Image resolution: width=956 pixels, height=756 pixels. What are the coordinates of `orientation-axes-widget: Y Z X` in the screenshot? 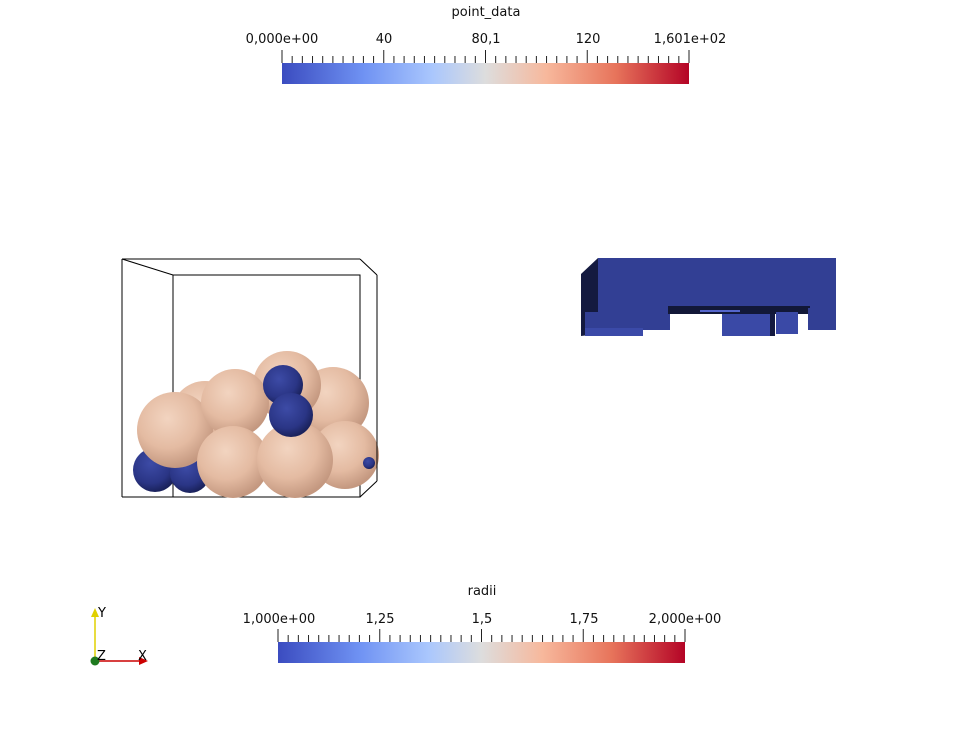 It's located at (120, 638).